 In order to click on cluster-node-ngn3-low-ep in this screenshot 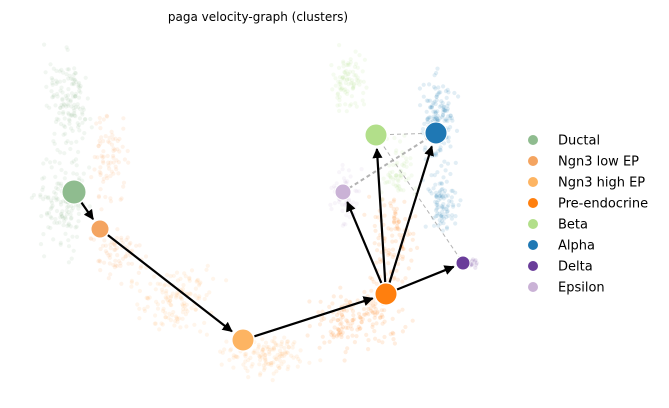, I will do `click(100, 229)`.